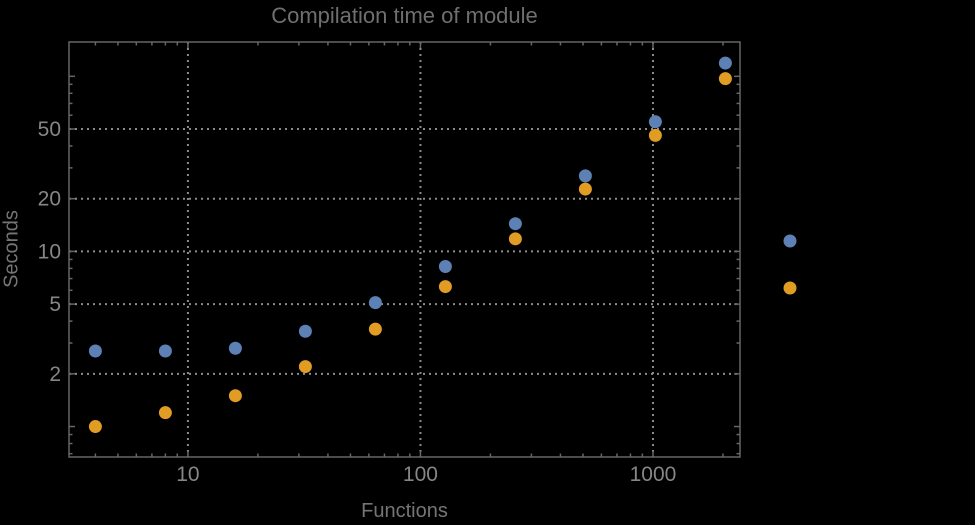 The width and height of the screenshot is (975, 525). I want to click on data-point-series-2-x4, so click(95, 427).